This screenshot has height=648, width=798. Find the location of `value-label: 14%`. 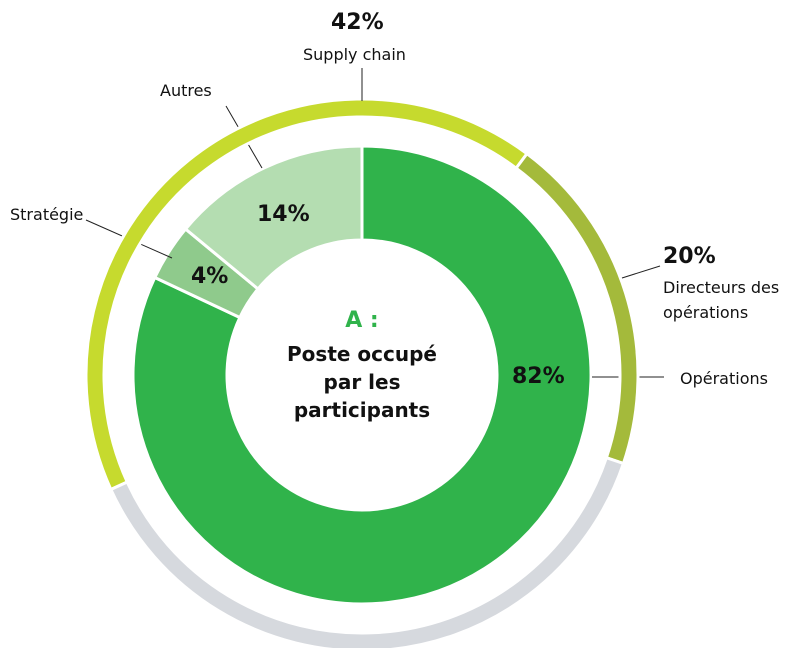

value-label: 14% is located at coordinates (283, 214).